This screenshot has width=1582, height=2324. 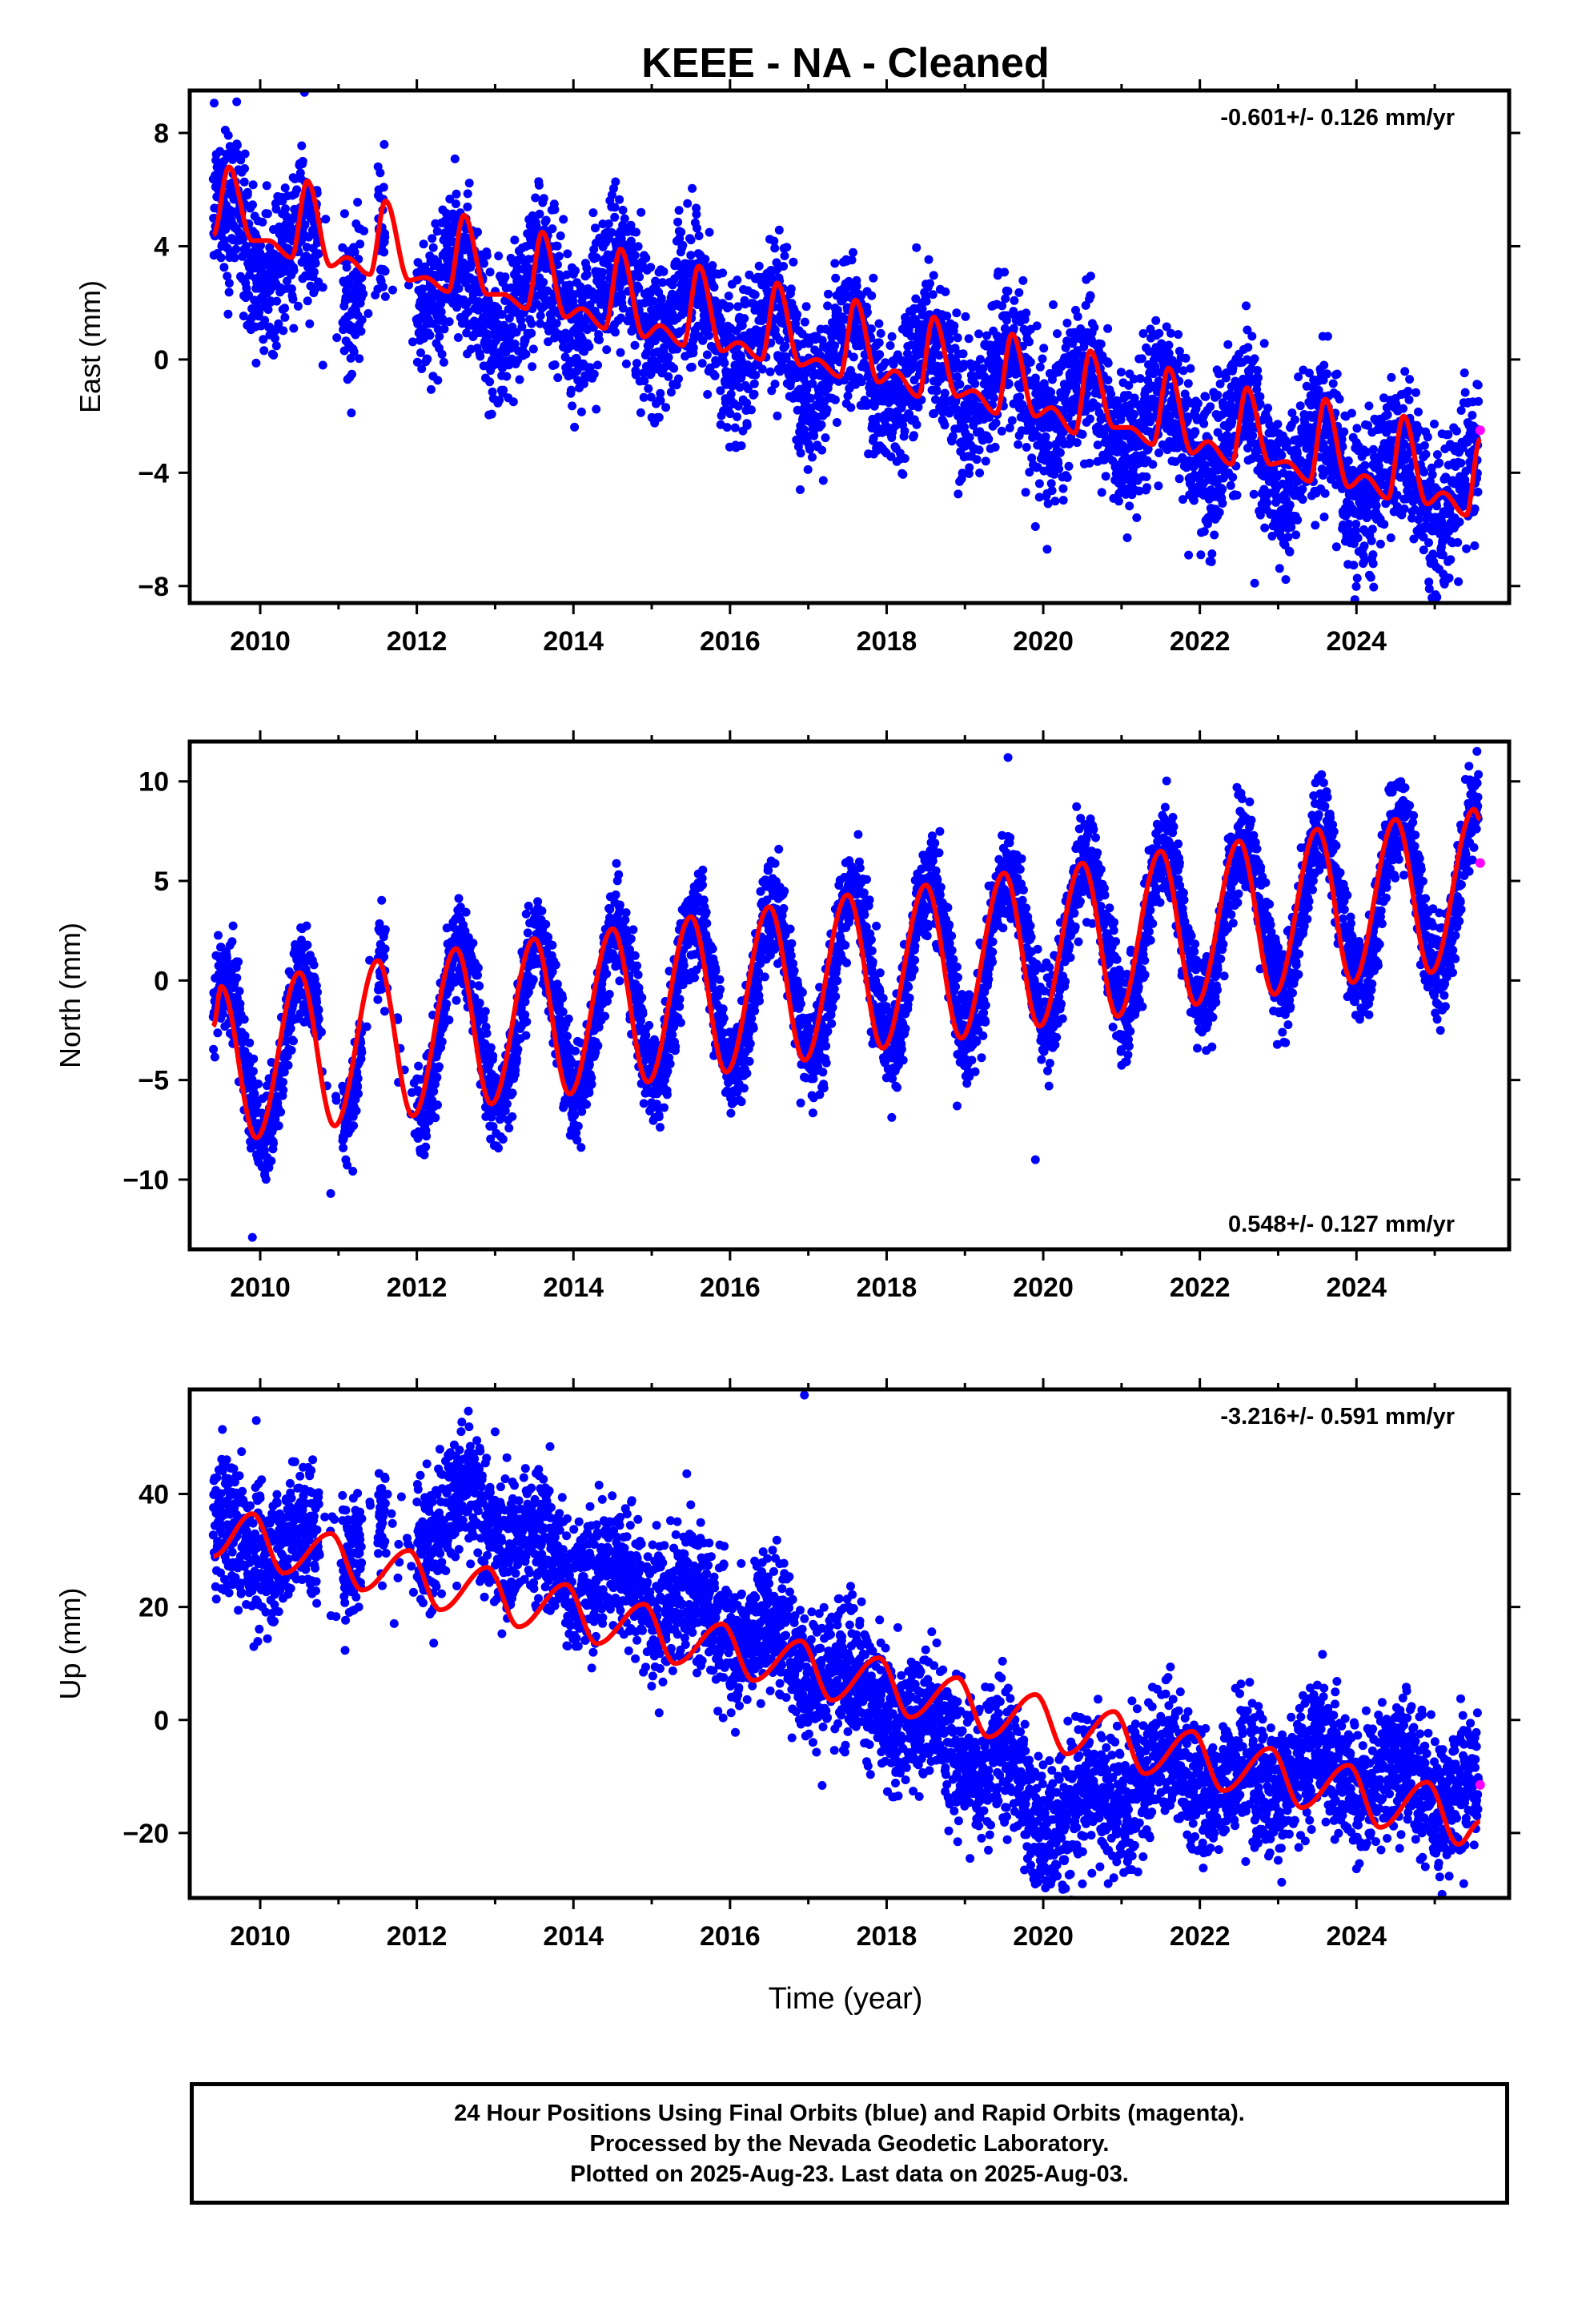 I want to click on chart-title: KEEE - NA - Cleaned, so click(x=846, y=63).